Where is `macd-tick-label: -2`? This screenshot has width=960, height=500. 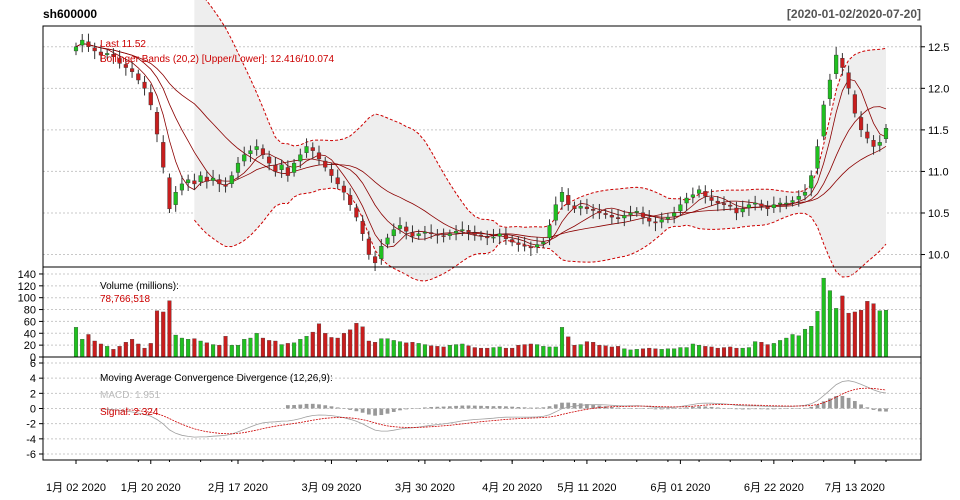
macd-tick-label: -2 is located at coordinates (31, 425).